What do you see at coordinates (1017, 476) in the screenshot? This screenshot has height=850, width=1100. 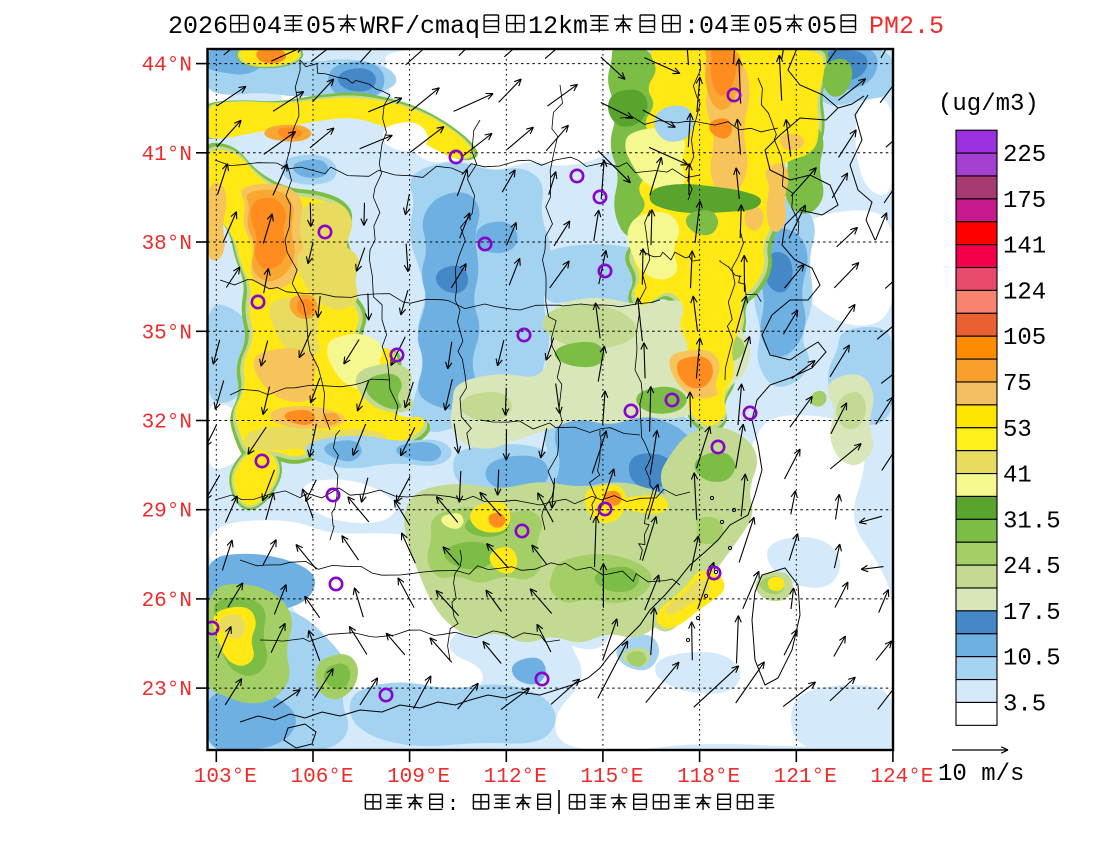 I see `svg-text: 41` at bounding box center [1017, 476].